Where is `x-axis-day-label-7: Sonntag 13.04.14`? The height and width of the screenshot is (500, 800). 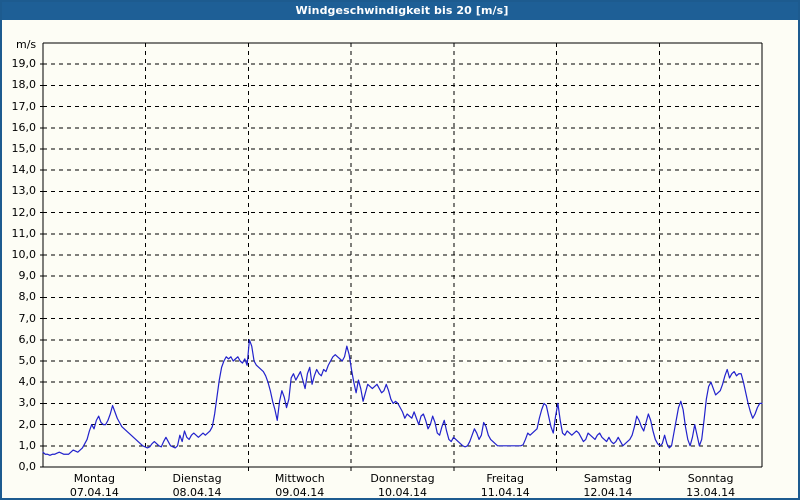
x-axis-day-label-7: Sonntag 13.04.14 is located at coordinates (711, 485).